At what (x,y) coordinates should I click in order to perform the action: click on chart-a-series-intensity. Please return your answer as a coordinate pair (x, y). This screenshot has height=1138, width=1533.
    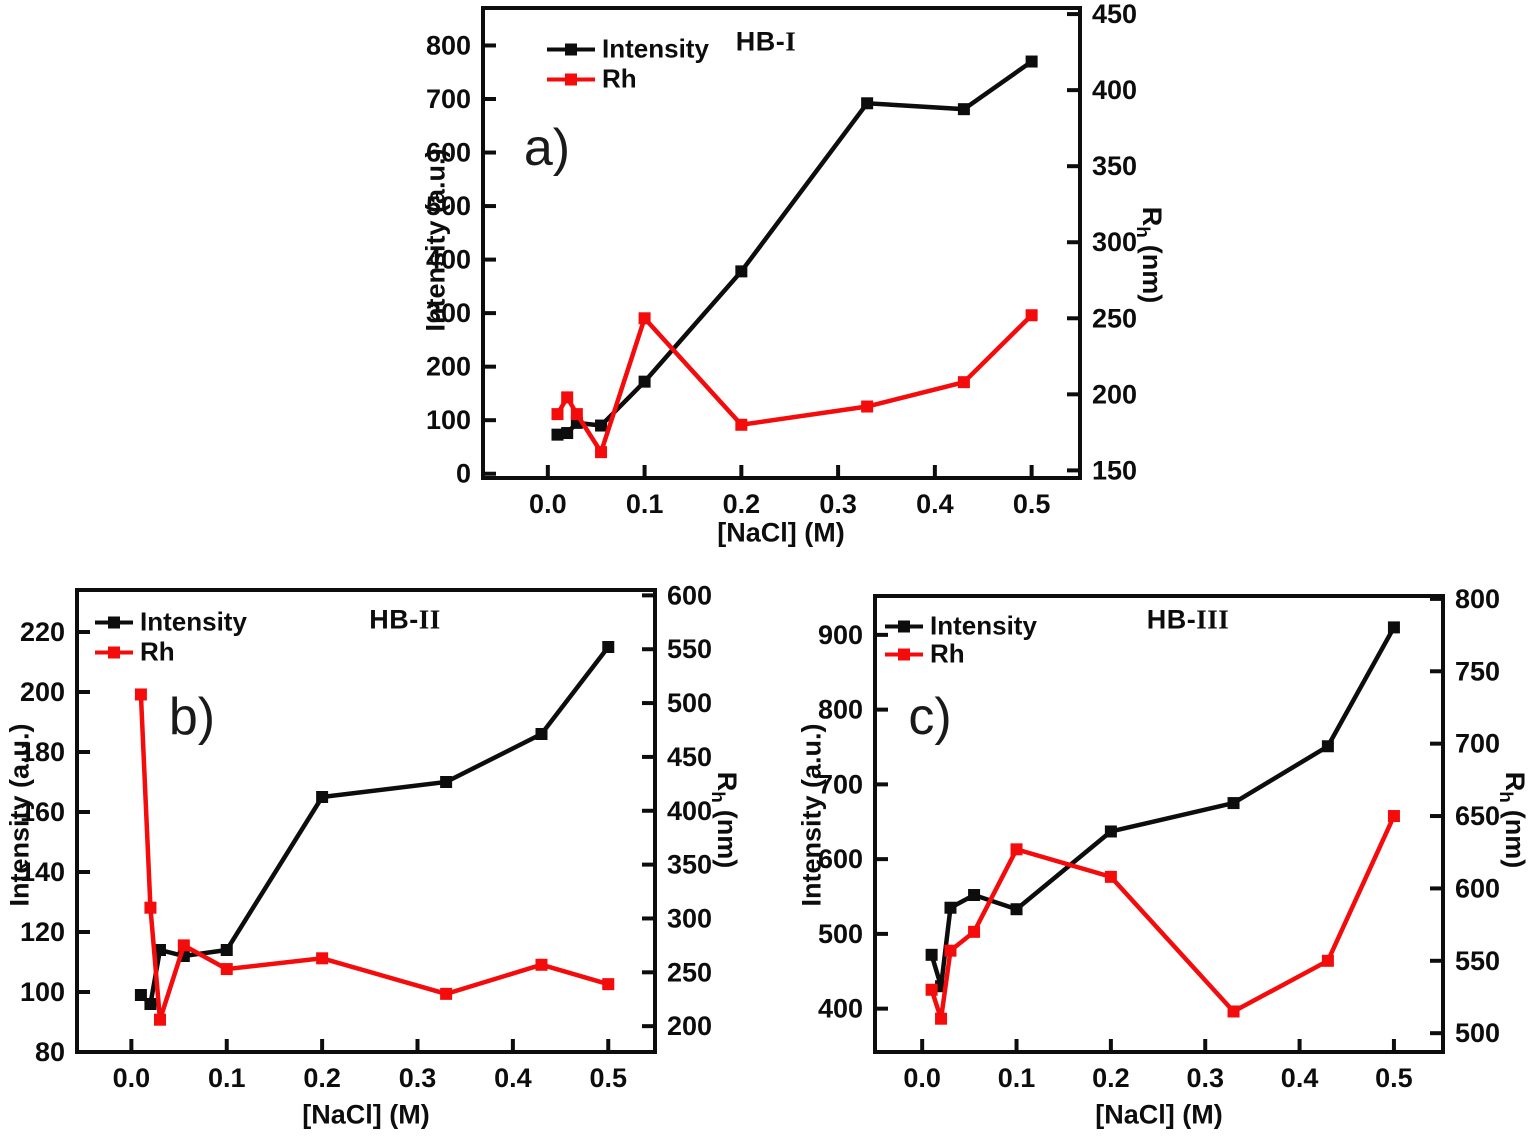
    Looking at the image, I should click on (794, 248).